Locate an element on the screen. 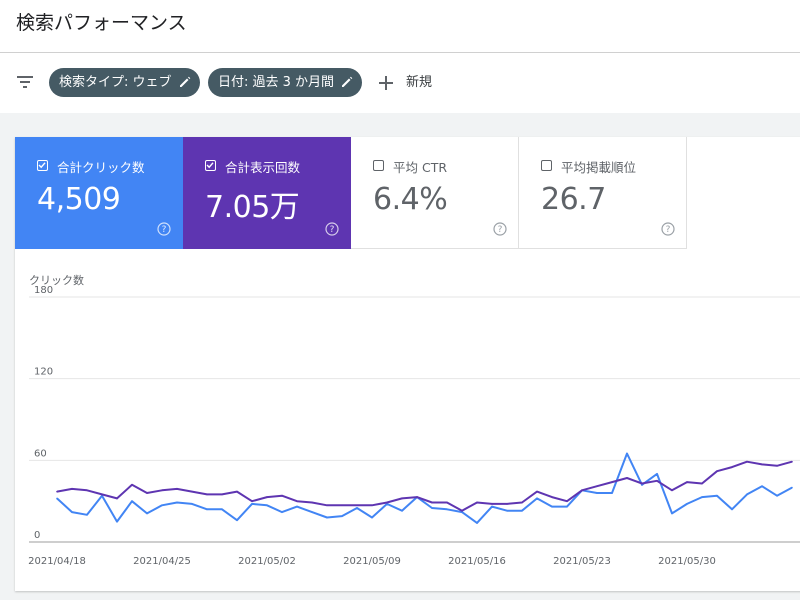 Image resolution: width=800 pixels, height=600 pixels. date-range-chip: 日付: 過去 3 か月間 is located at coordinates (285, 82).